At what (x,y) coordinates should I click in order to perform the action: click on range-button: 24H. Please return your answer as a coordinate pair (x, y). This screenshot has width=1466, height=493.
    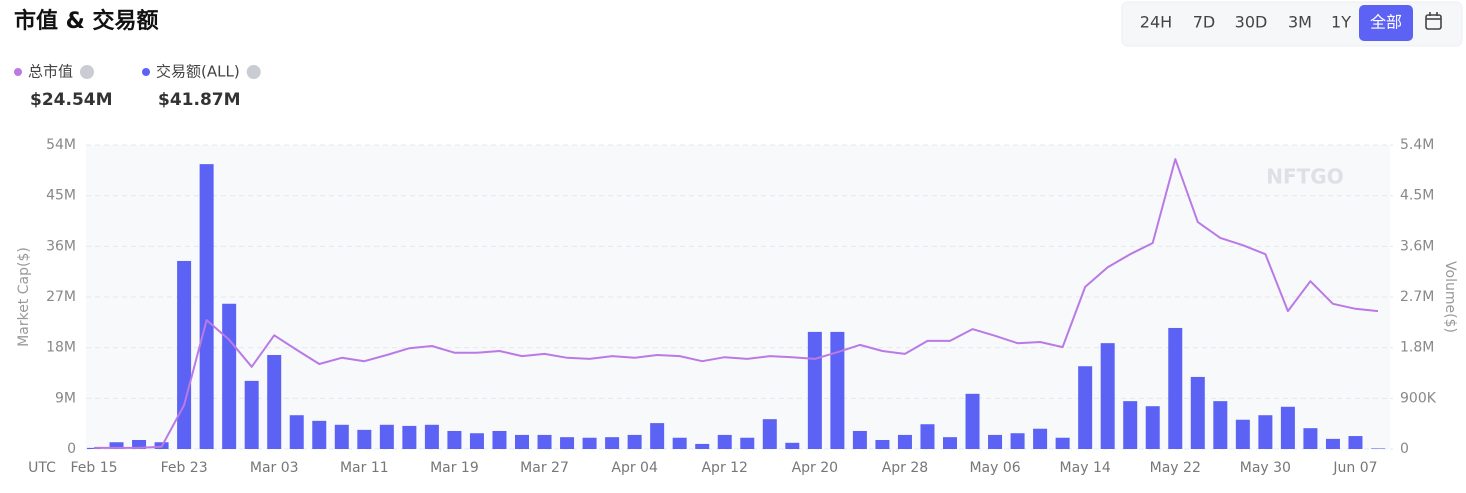
    Looking at the image, I should click on (1156, 22).